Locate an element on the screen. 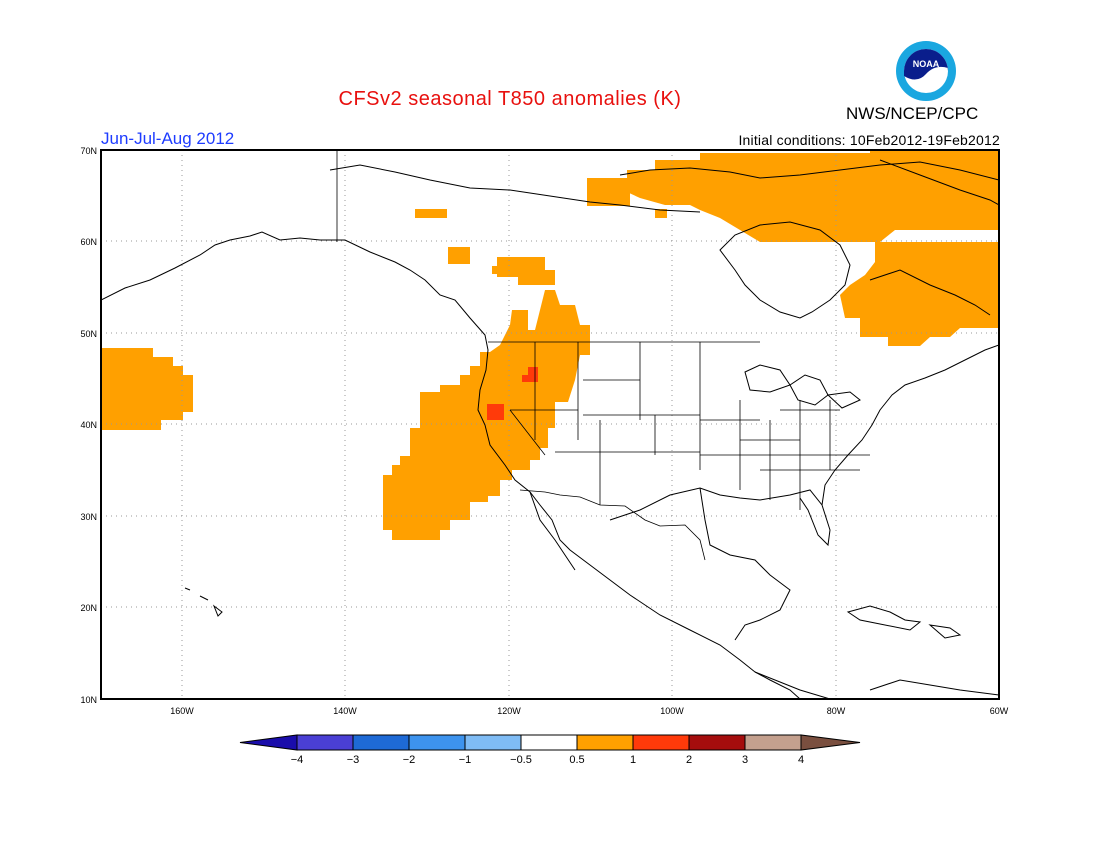  colorbar-arrow-high is located at coordinates (830, 742).